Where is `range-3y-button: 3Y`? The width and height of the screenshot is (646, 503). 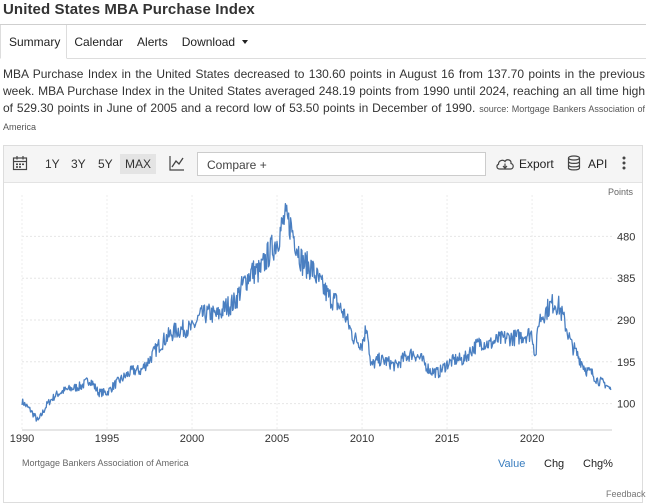
range-3y-button: 3Y is located at coordinates (78, 164).